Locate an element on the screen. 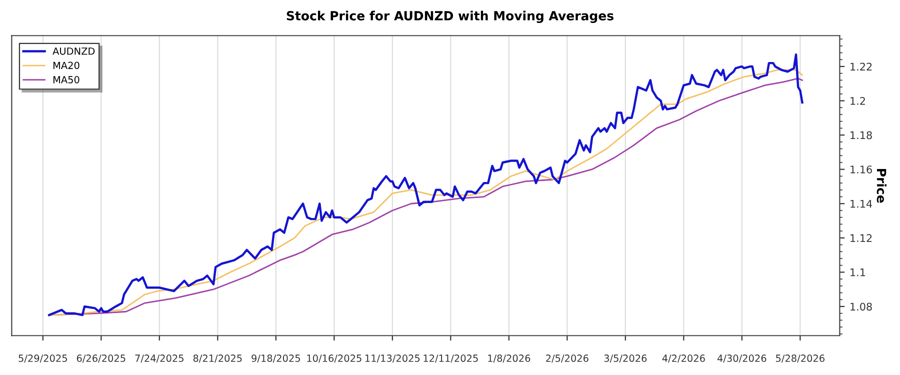 This screenshot has height=375, width=900. y-tick-label: 1.08 is located at coordinates (861, 306).